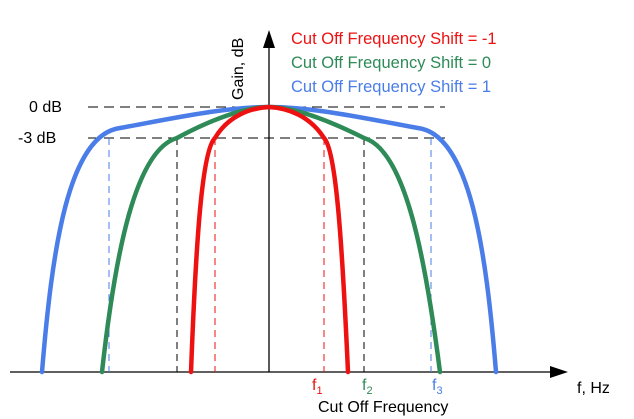 The width and height of the screenshot is (634, 419). What do you see at coordinates (391, 63) in the screenshot?
I see `legend-entry-shift-0: Cut Off Frequency Shift = 0` at bounding box center [391, 63].